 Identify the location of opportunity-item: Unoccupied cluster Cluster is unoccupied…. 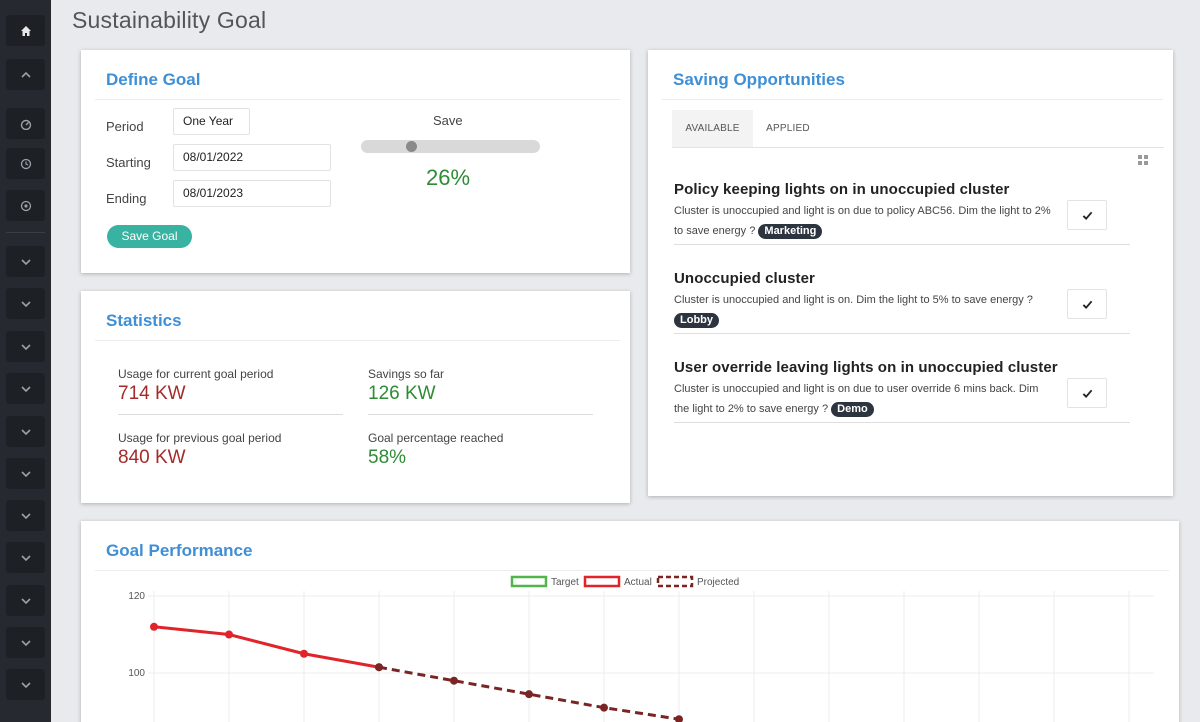
(902, 300).